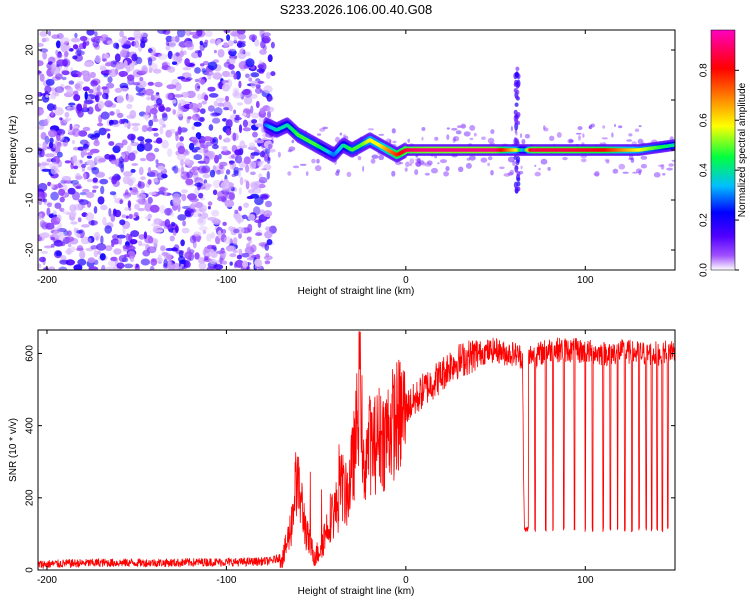  I want to click on y-tick-label: 0, so click(30, 150).